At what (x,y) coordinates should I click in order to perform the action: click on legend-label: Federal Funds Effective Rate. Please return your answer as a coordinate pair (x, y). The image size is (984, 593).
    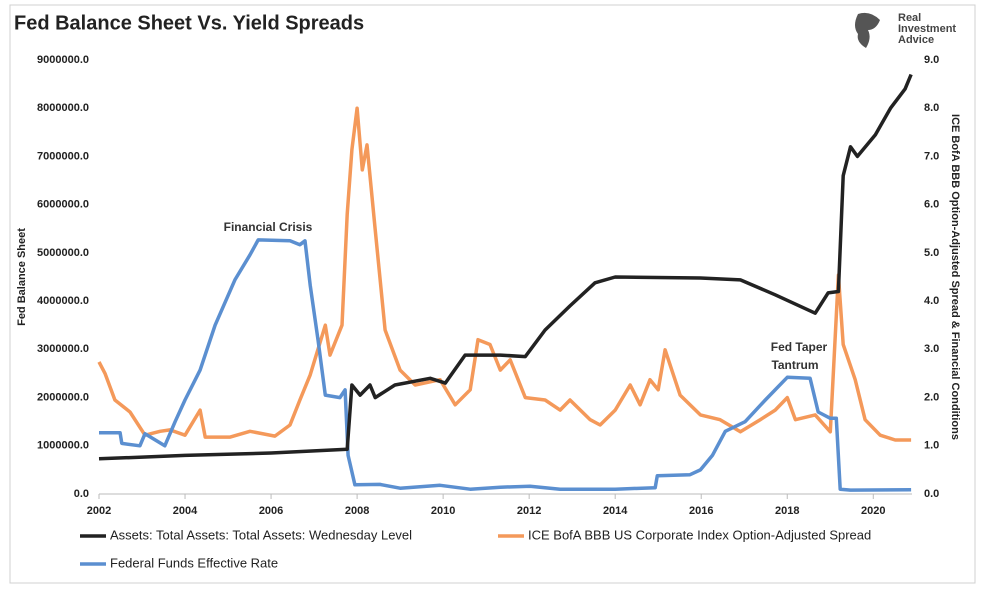
    Looking at the image, I should click on (194, 562).